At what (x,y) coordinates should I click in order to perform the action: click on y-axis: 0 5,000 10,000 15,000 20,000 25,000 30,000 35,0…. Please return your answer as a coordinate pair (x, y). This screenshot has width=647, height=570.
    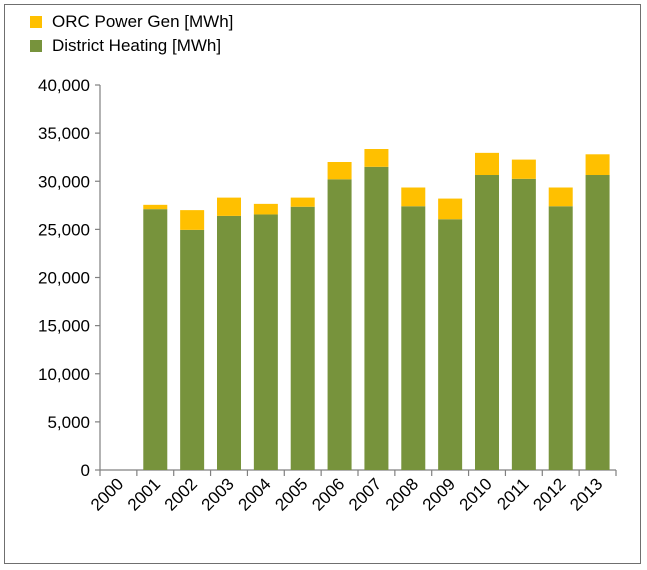
    Looking at the image, I should click on (69, 278).